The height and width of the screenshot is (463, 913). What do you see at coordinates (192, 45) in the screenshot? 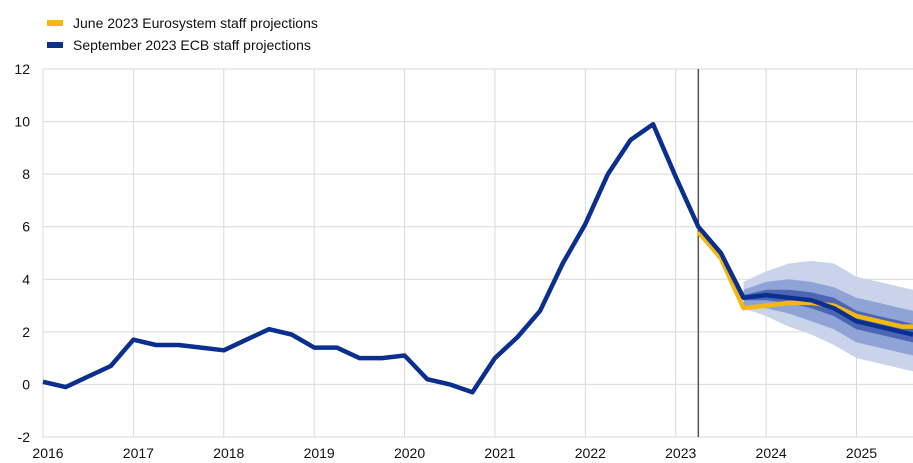
I see `legend-label-september: September 2023 ECB staff projections` at bounding box center [192, 45].